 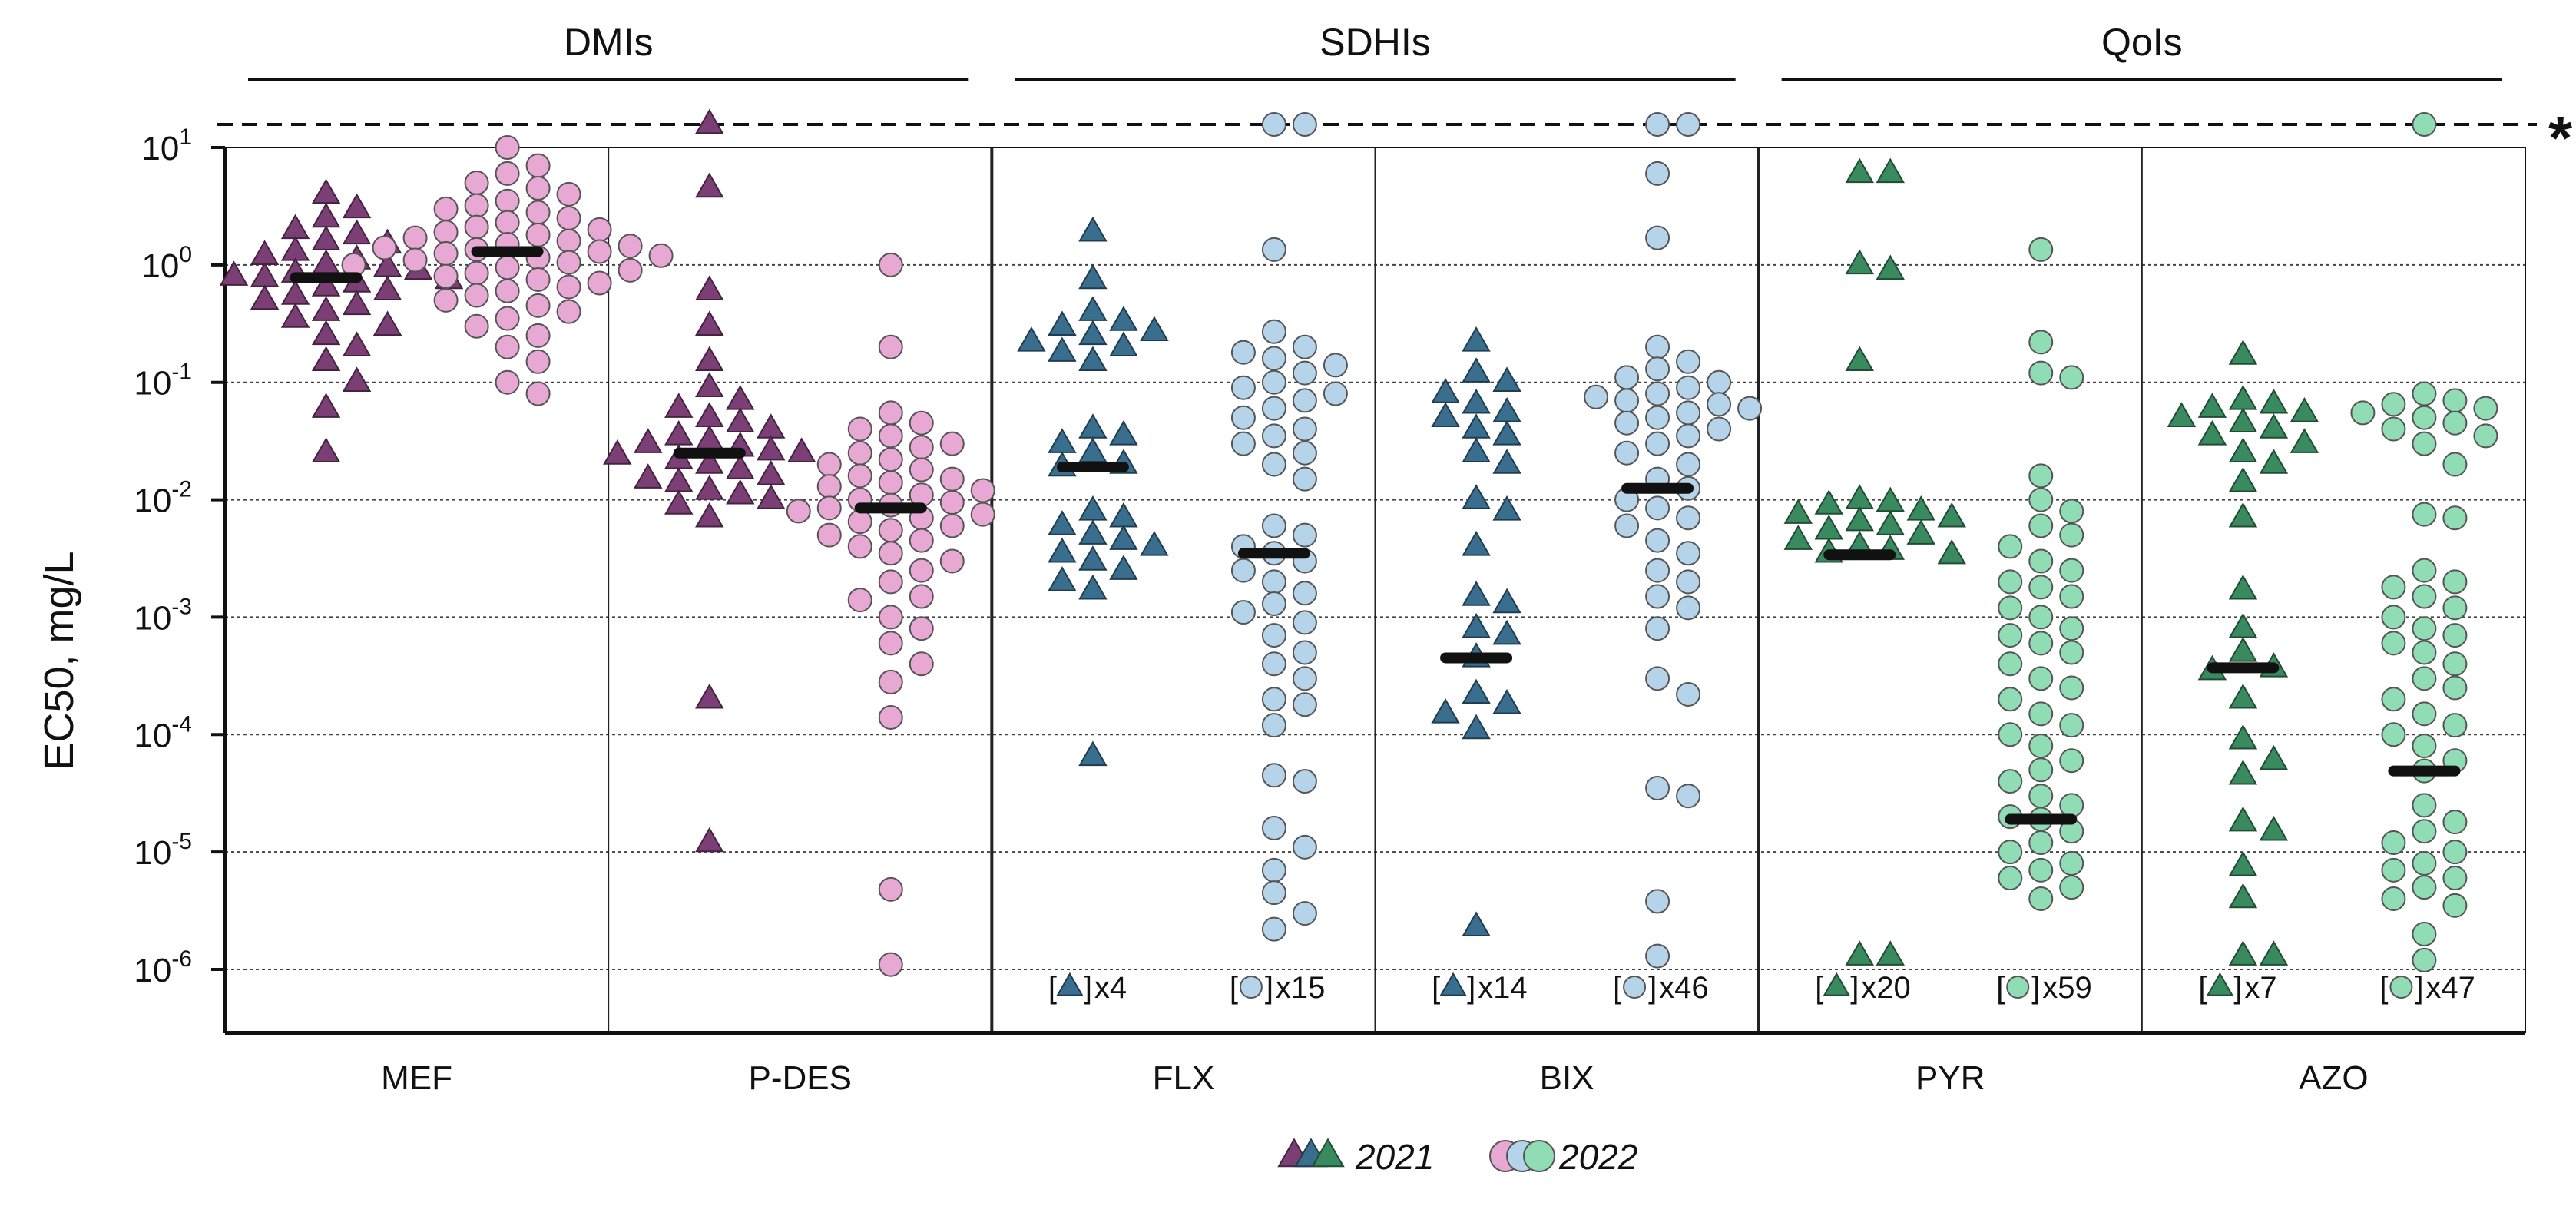 I want to click on category-label: FLX, so click(x=1184, y=1078).